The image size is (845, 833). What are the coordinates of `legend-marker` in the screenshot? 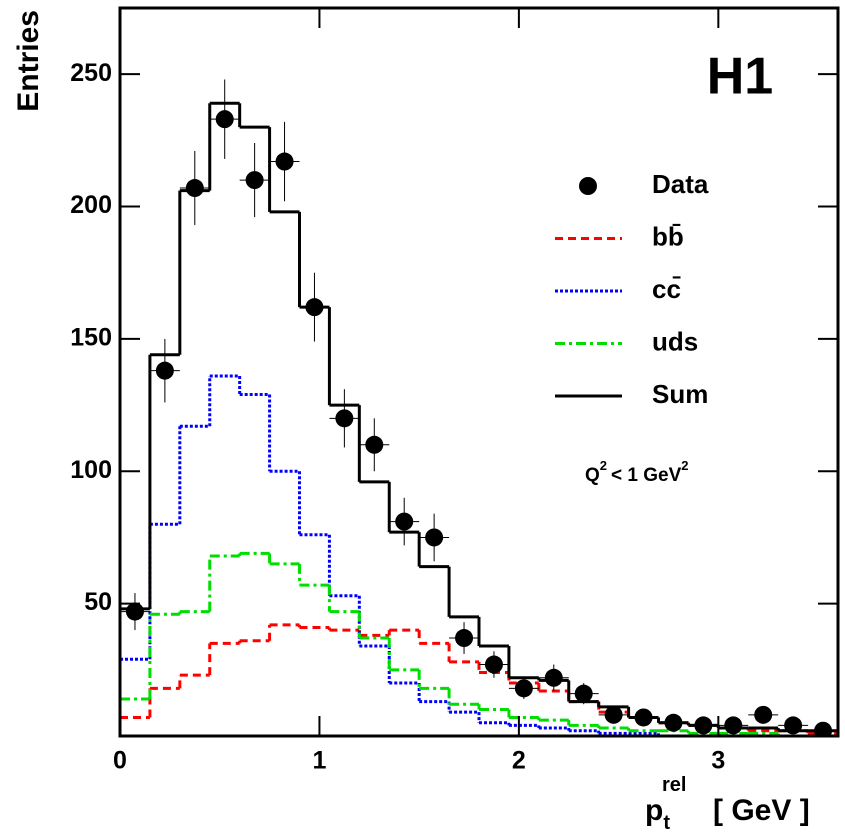 It's located at (588, 186).